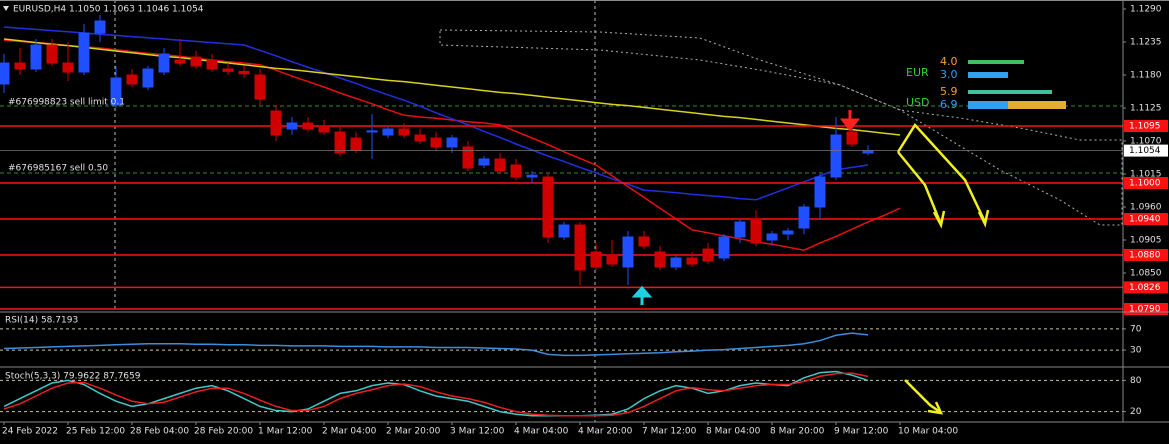 Image resolution: width=1169 pixels, height=444 pixels. I want to click on strength: 5.9, so click(949, 91).